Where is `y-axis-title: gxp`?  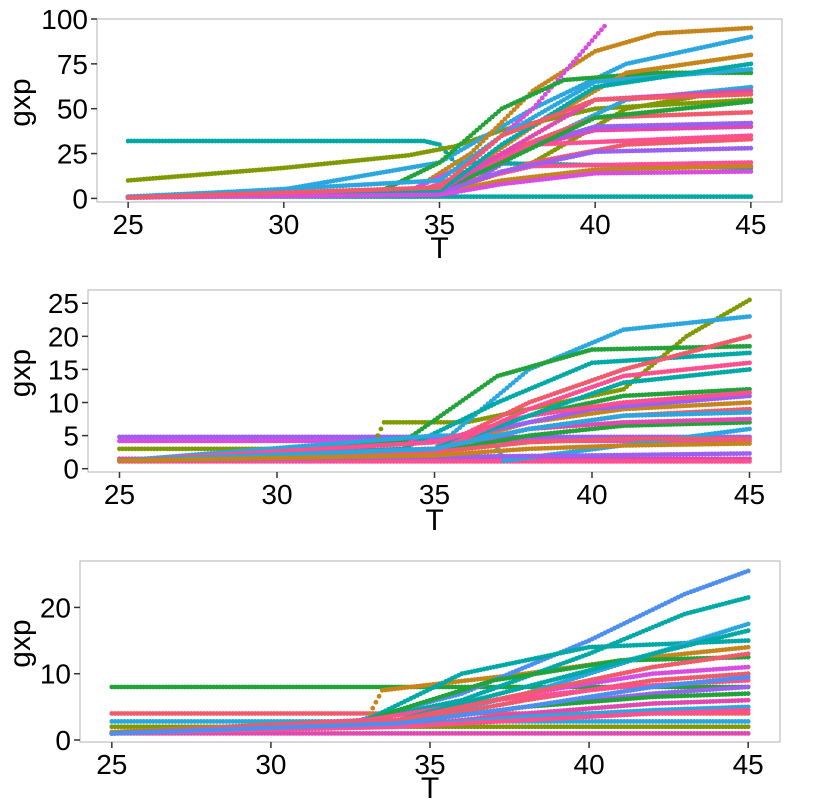 y-axis-title: gxp is located at coordinates (20, 102).